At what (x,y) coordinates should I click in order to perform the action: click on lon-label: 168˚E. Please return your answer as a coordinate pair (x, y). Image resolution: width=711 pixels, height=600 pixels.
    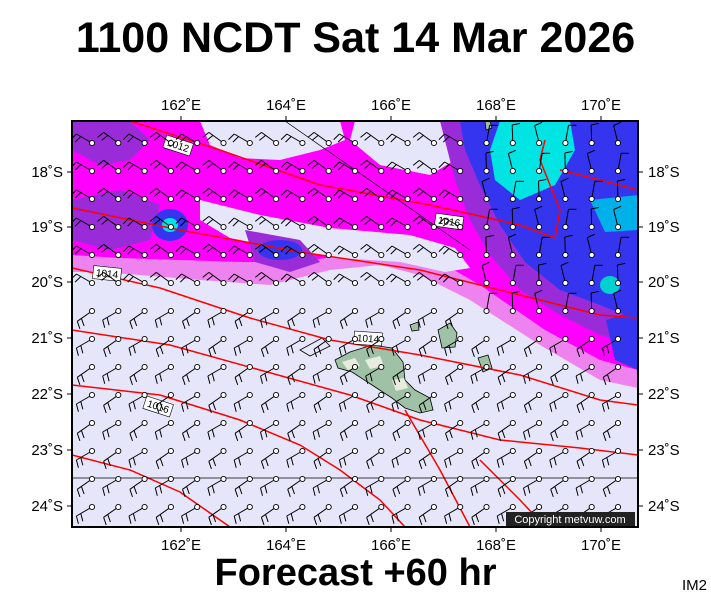
    Looking at the image, I should click on (496, 545).